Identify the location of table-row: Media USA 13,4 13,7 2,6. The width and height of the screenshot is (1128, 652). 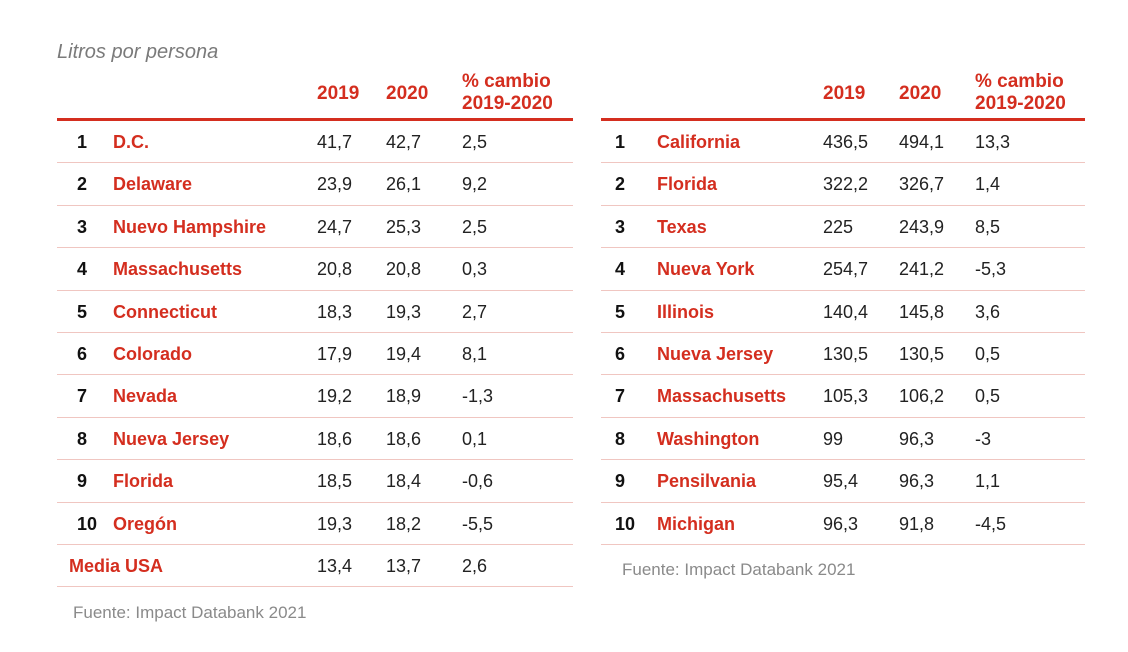
(315, 566).